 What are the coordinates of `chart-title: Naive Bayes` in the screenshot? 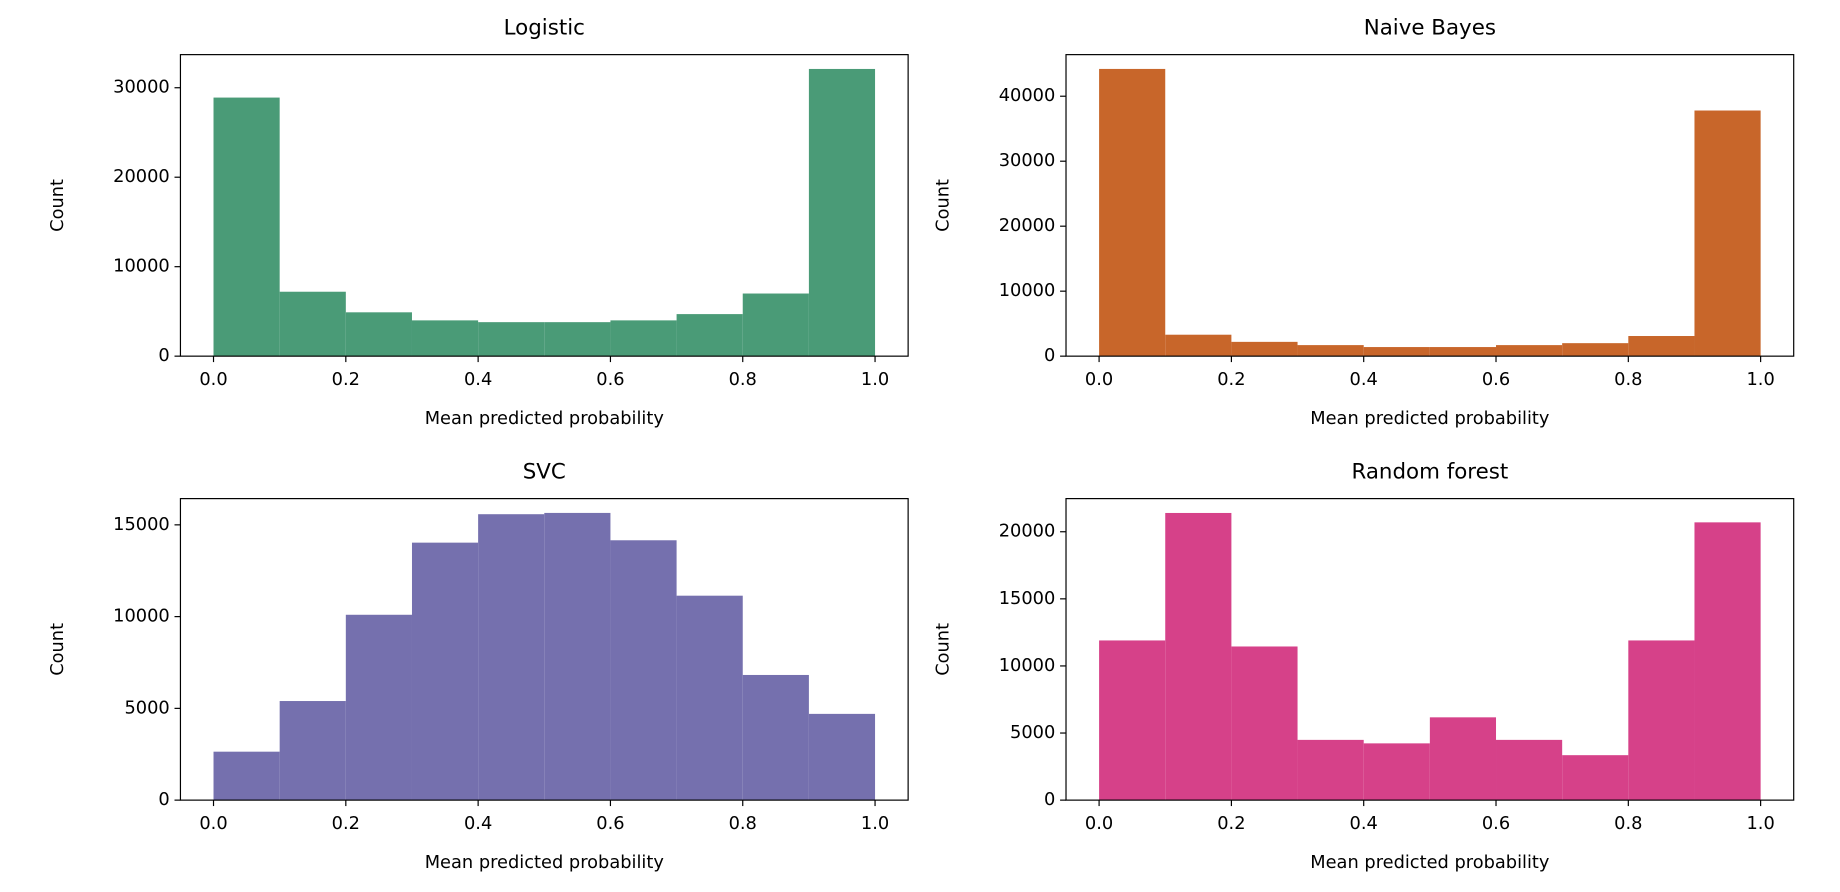 It's located at (1430, 28).